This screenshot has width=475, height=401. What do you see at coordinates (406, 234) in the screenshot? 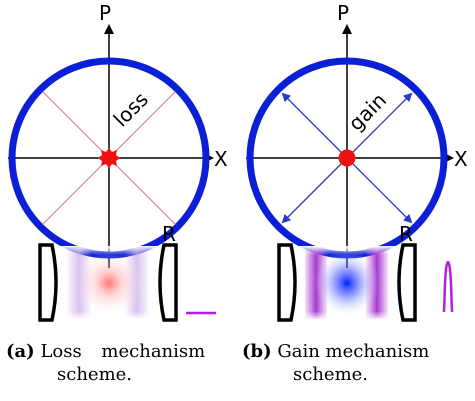
I see `panel-b-mirror-label: R` at bounding box center [406, 234].